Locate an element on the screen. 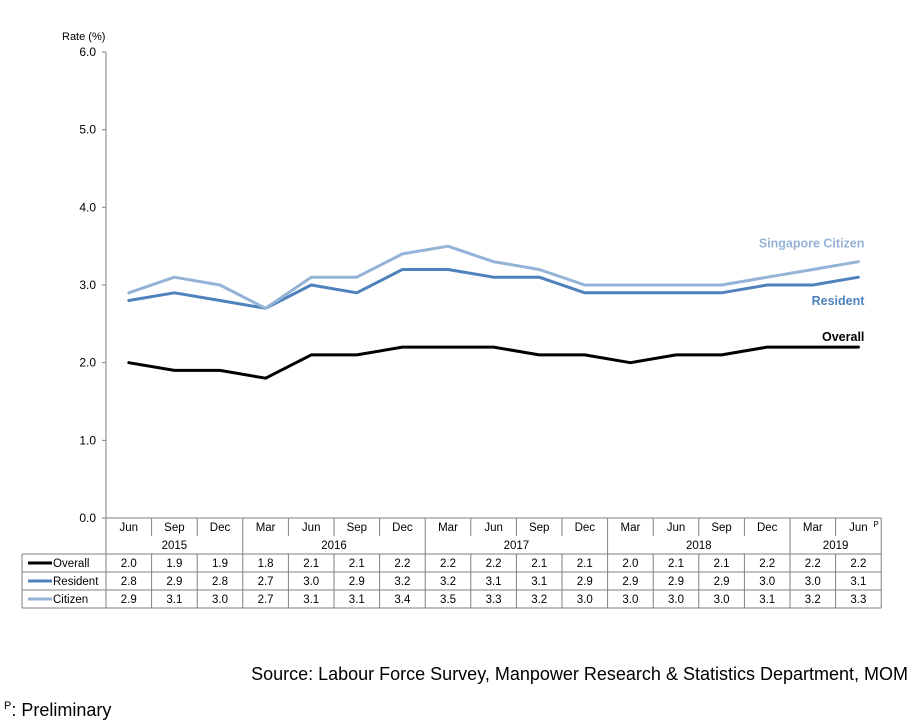  year-label: 2017 is located at coordinates (517, 546).